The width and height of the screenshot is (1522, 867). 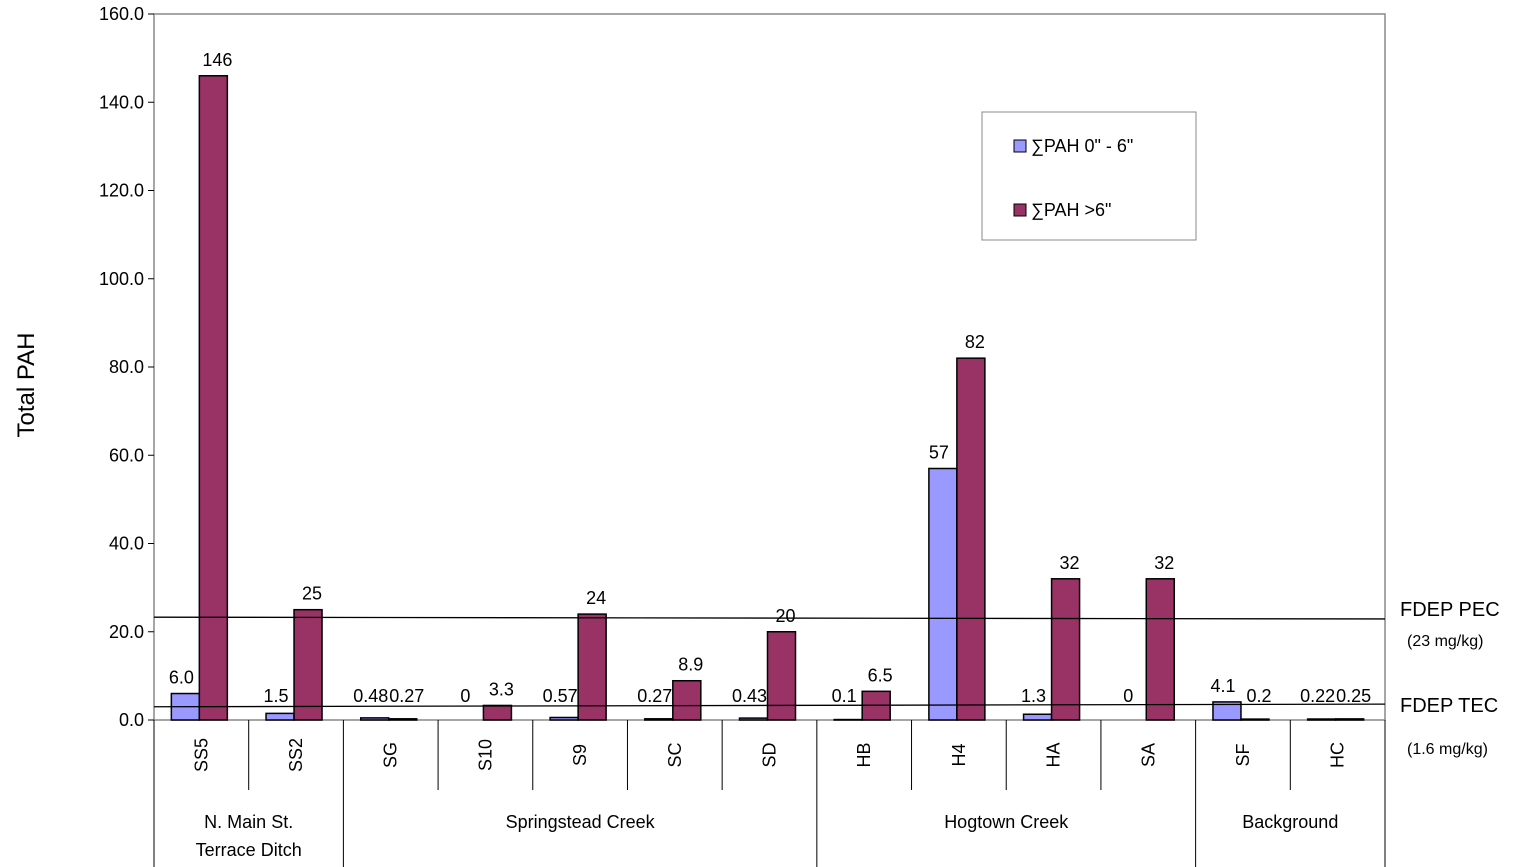 What do you see at coordinates (126, 544) in the screenshot?
I see `y-tick-label: 40.0` at bounding box center [126, 544].